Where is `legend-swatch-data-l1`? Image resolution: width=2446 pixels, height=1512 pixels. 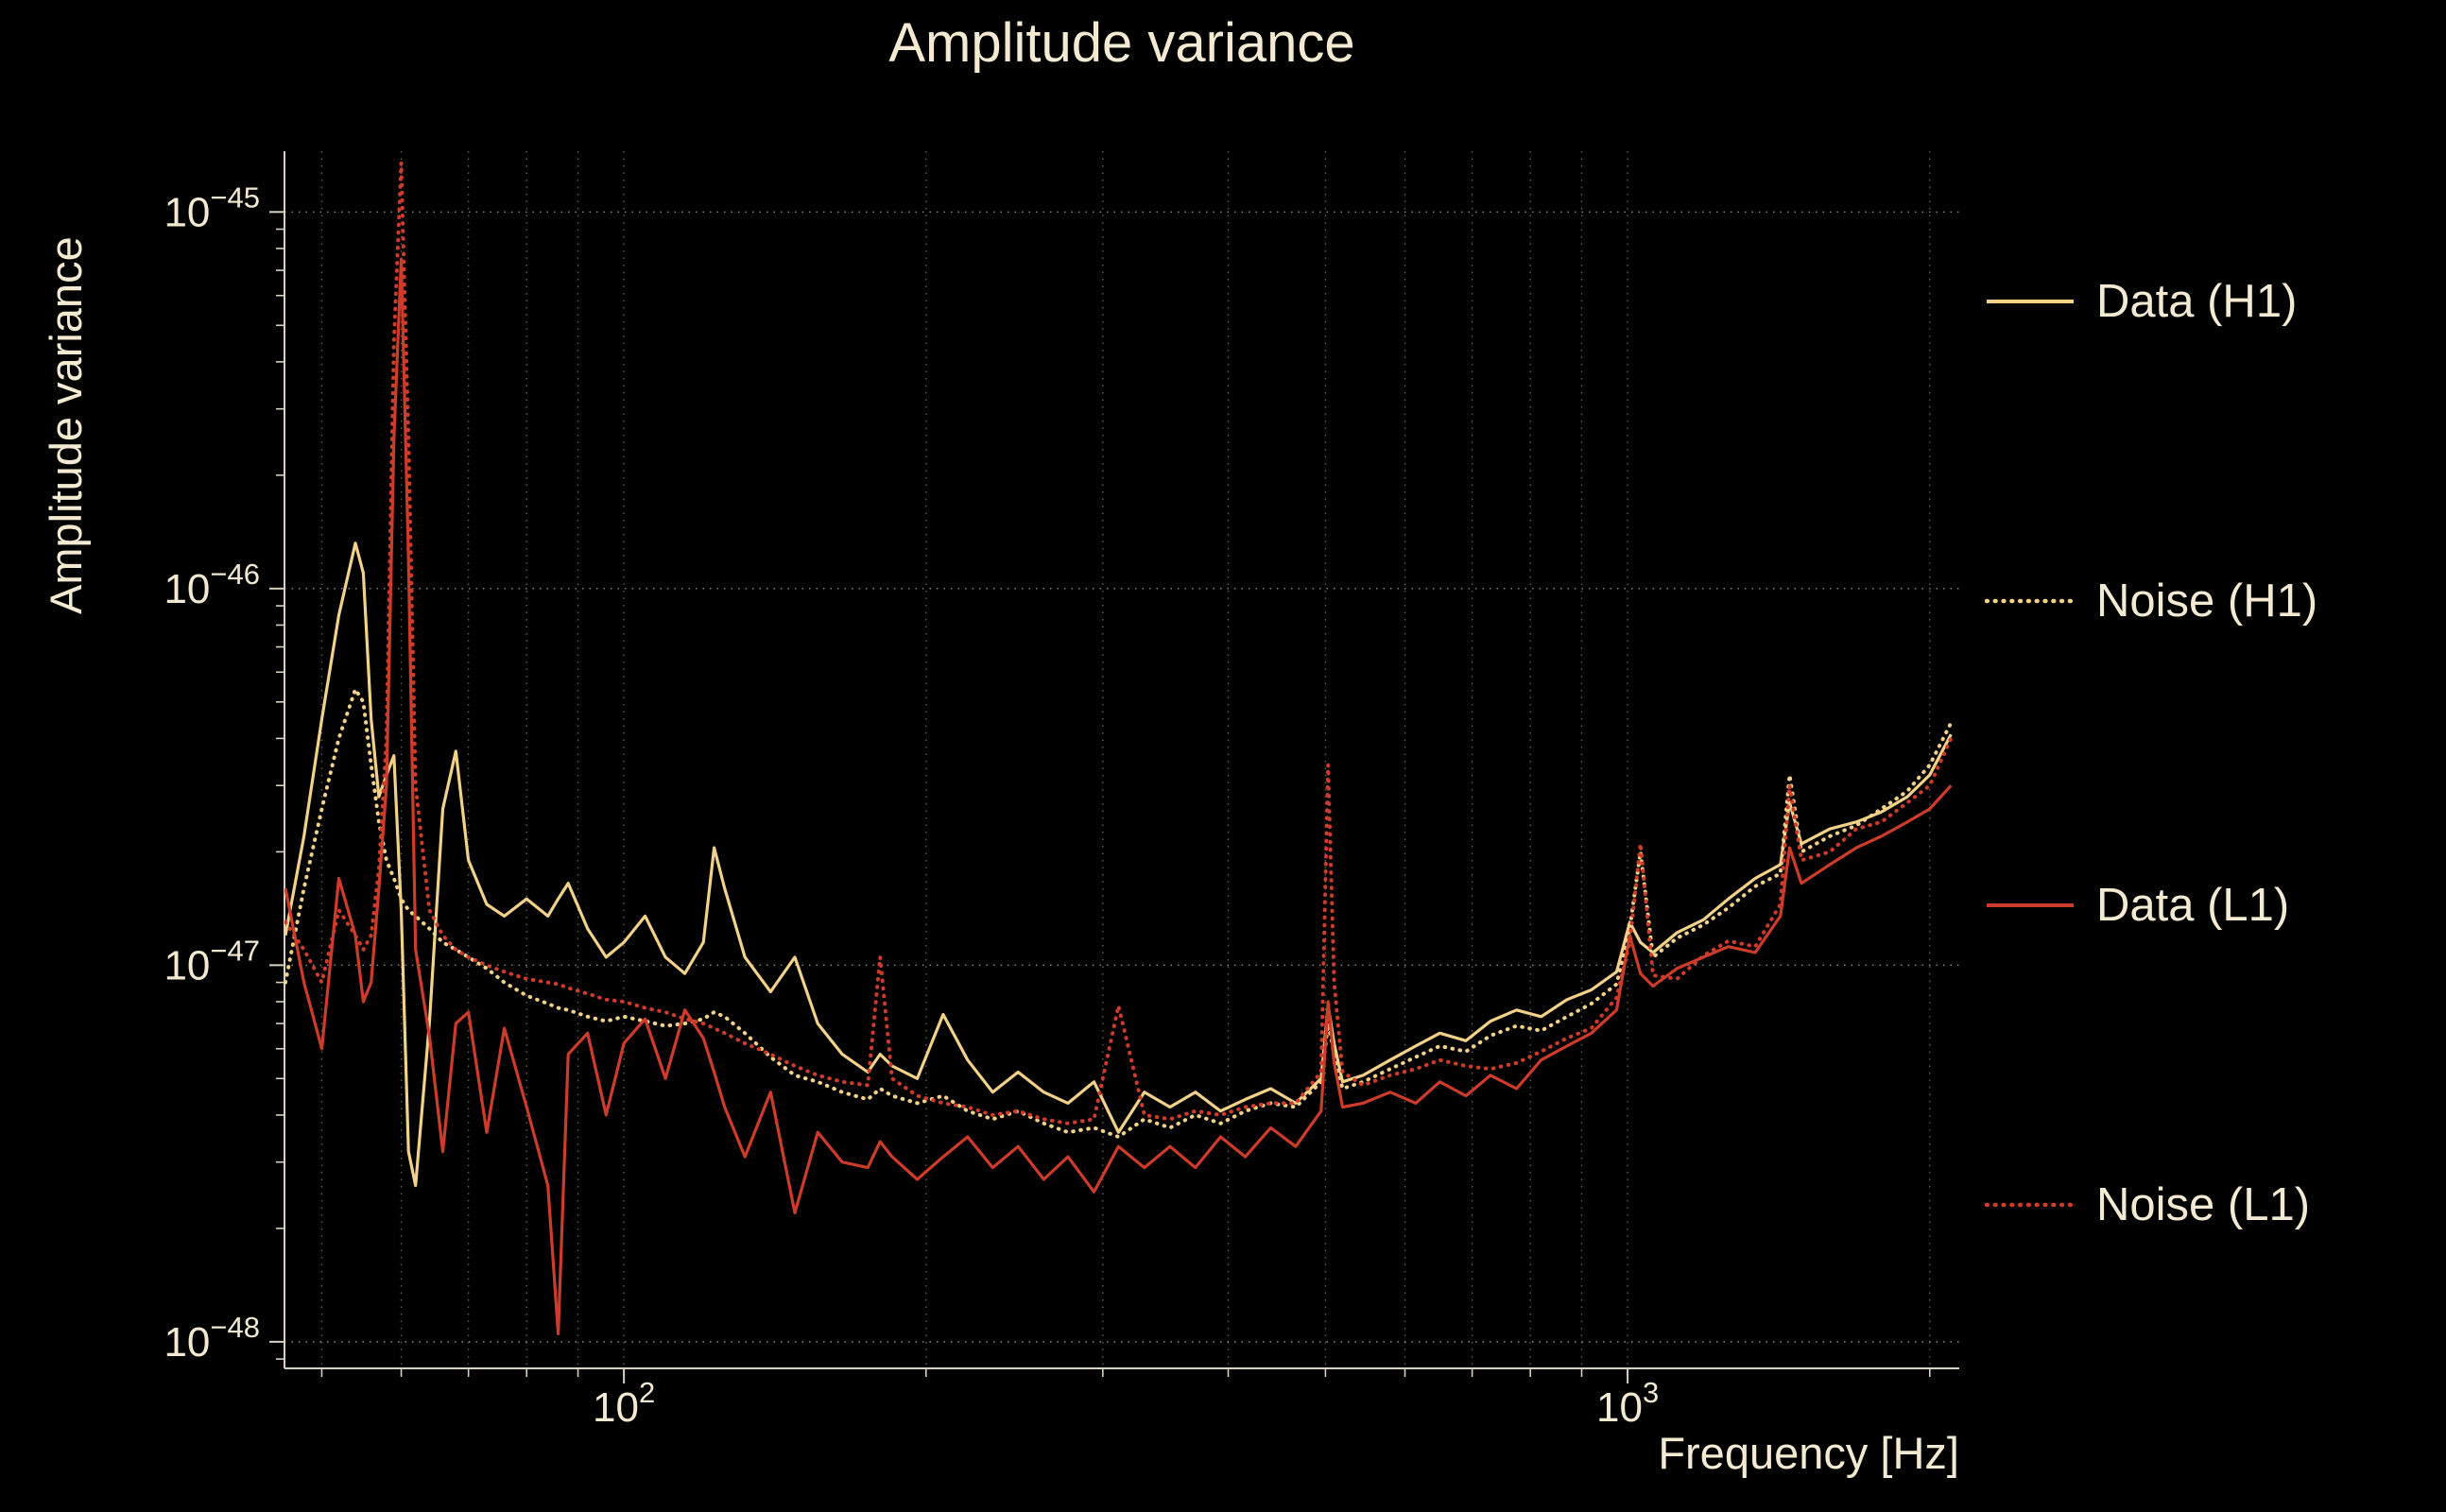
legend-swatch-data-l1 is located at coordinates (2030, 905).